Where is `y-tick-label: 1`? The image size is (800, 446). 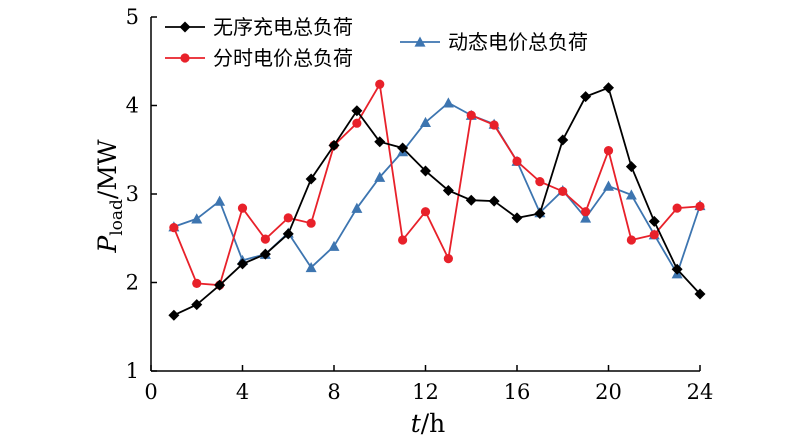 y-tick-label: 1 is located at coordinates (132, 371).